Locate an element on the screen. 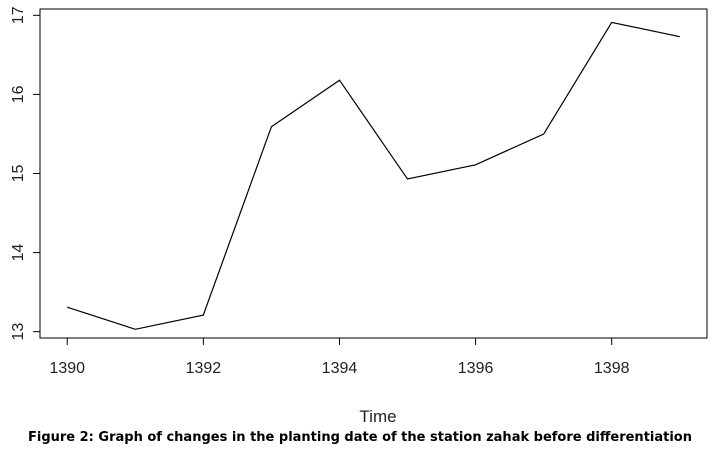 The image size is (720, 467). y-axis: 13 14 15 16 17 is located at coordinates (25, 173).